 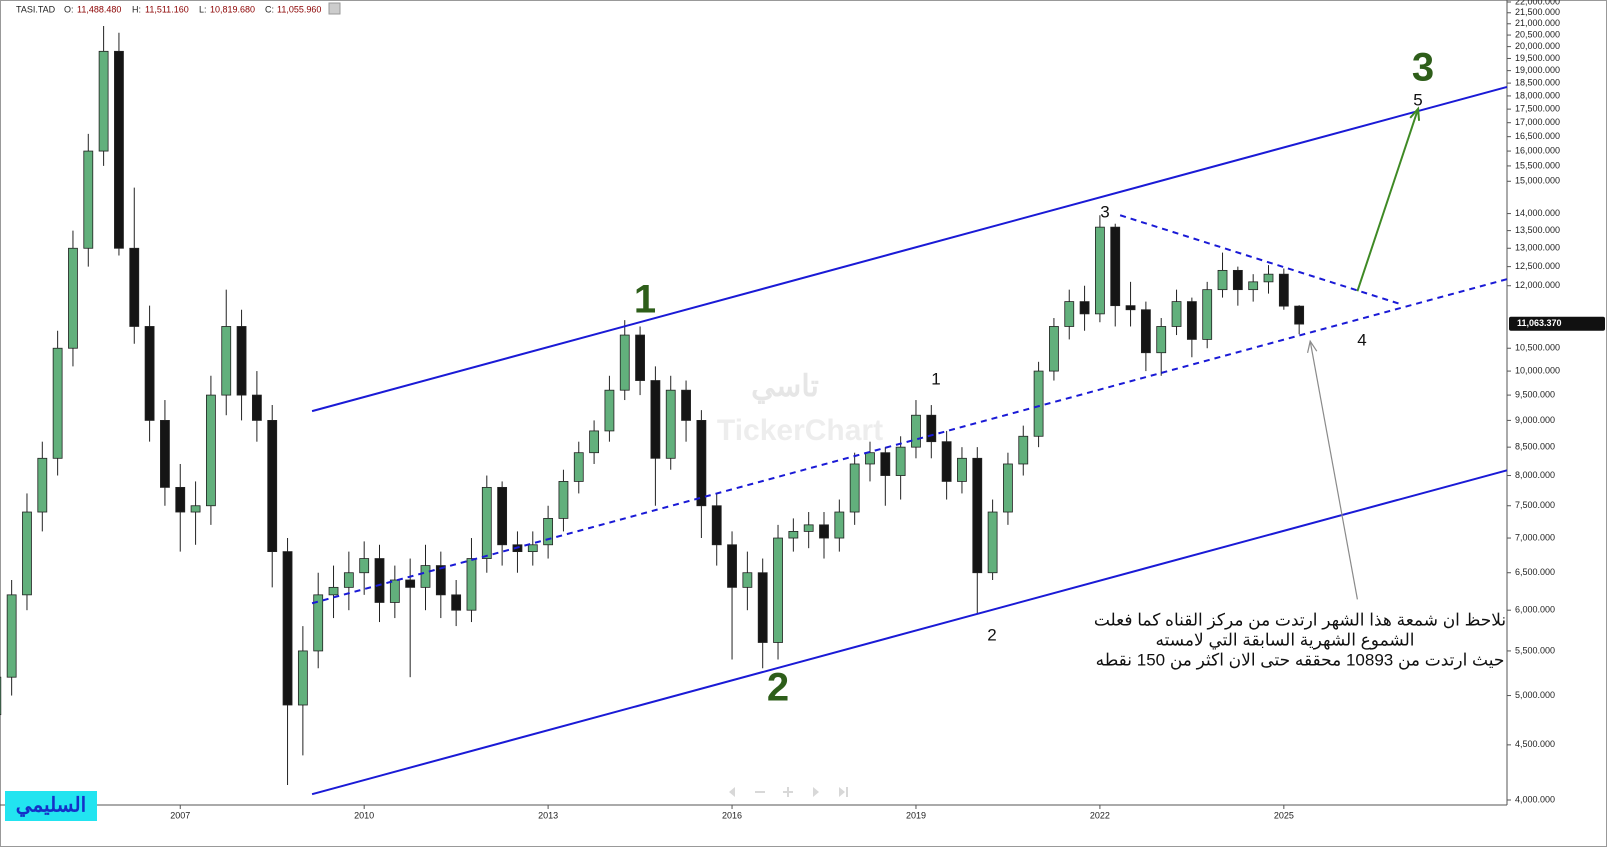 What do you see at coordinates (1535, 695) in the screenshot?
I see `y-tick-label: 5,000.000` at bounding box center [1535, 695].